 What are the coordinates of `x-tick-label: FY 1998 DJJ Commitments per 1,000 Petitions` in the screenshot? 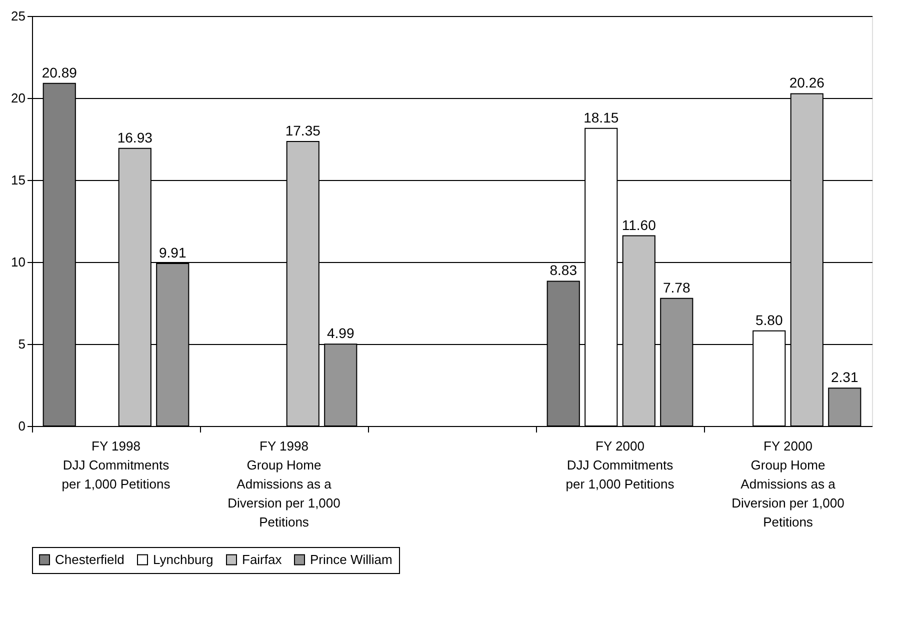 It's located at (116, 465).